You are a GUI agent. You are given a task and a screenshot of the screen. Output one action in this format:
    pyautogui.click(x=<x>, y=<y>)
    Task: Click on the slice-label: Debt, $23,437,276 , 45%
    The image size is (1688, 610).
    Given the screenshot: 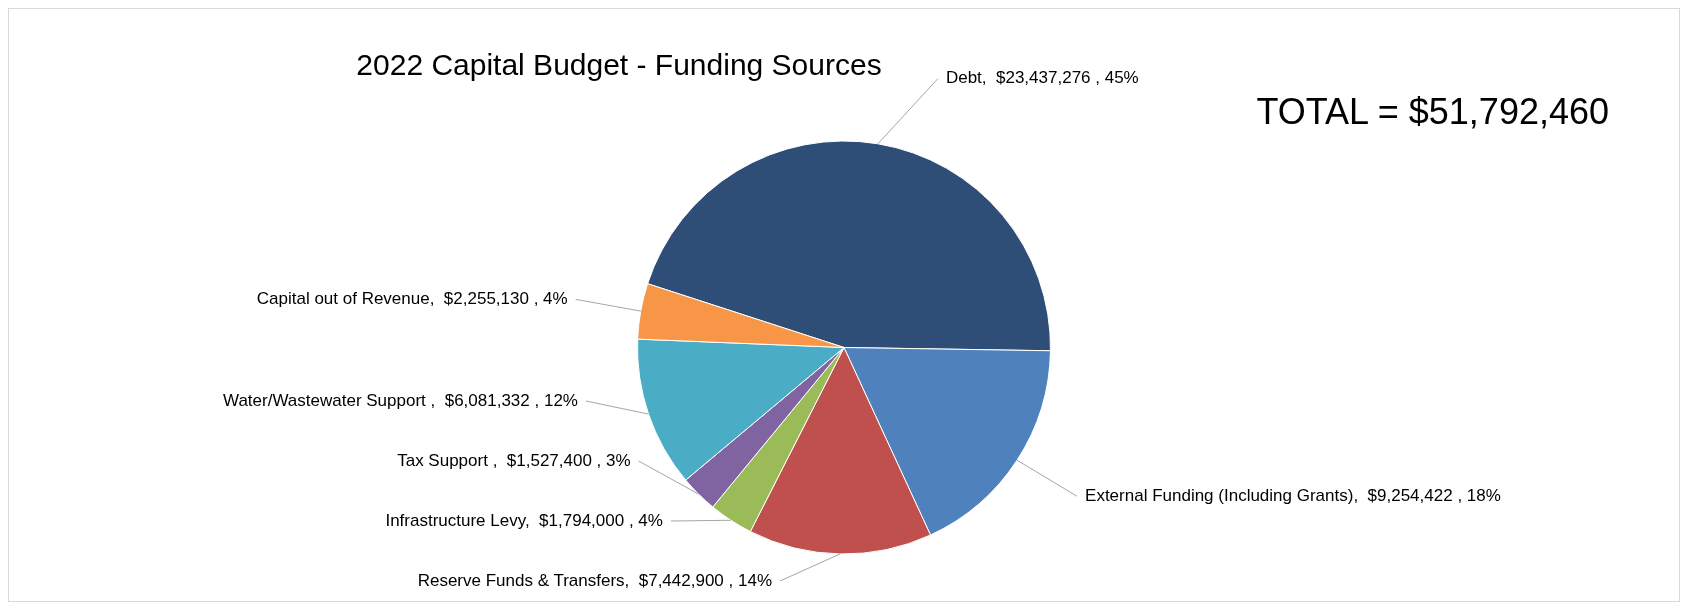 What is the action you would take?
    pyautogui.click(x=1042, y=78)
    